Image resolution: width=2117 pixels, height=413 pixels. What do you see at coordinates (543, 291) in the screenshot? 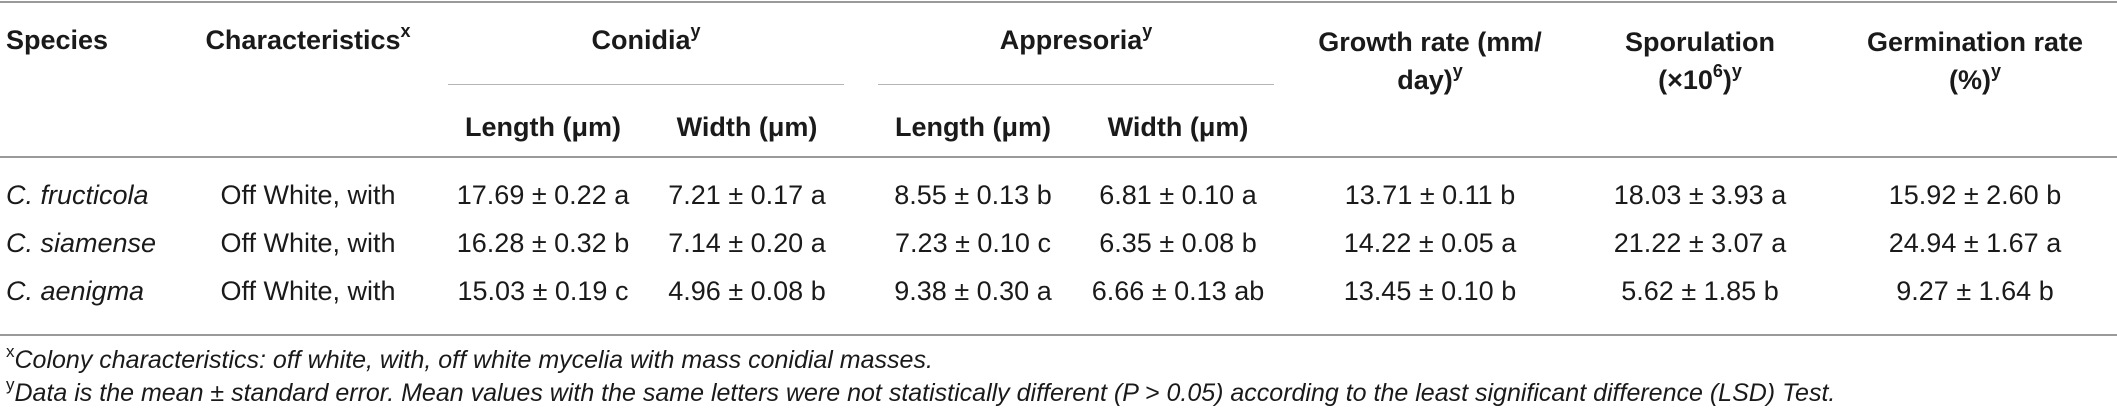
I see `row-3-conidia-length: 15.03 ± 0.19 c` at bounding box center [543, 291].